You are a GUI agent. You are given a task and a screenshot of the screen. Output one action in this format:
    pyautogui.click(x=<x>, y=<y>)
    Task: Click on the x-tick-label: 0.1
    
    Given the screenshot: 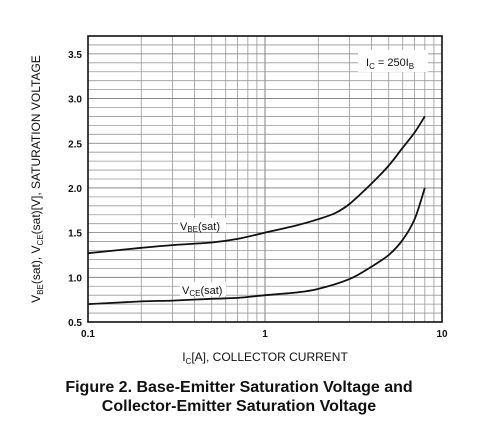 What is the action you would take?
    pyautogui.click(x=88, y=334)
    